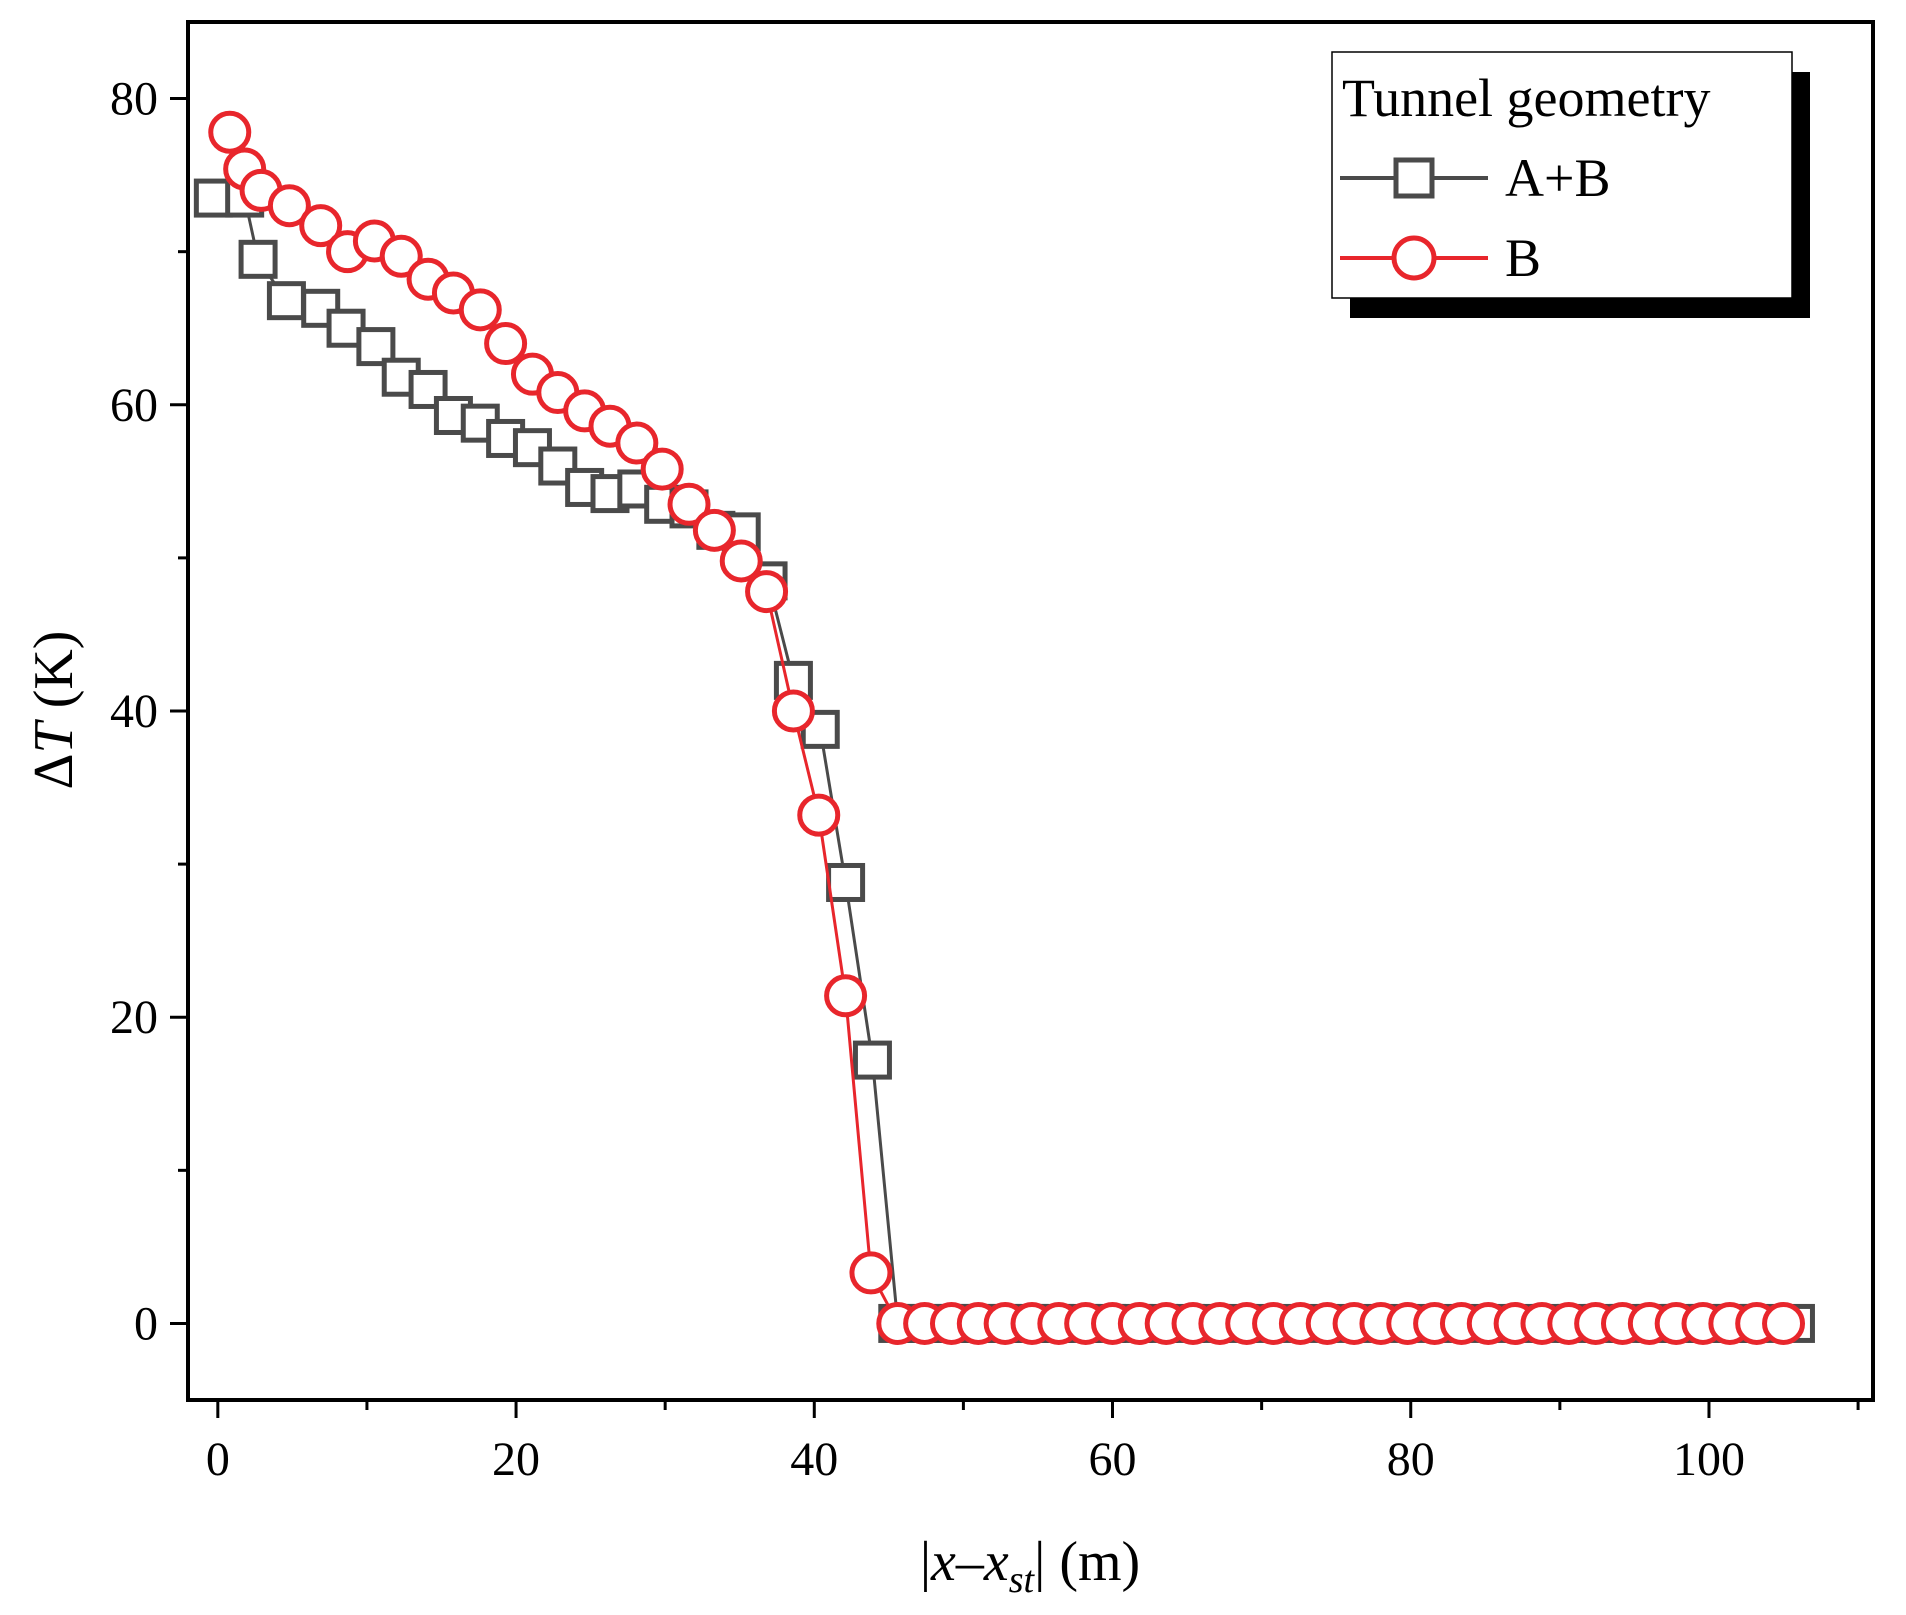  I want to click on x-tick-label: 80, so click(1411, 1459).